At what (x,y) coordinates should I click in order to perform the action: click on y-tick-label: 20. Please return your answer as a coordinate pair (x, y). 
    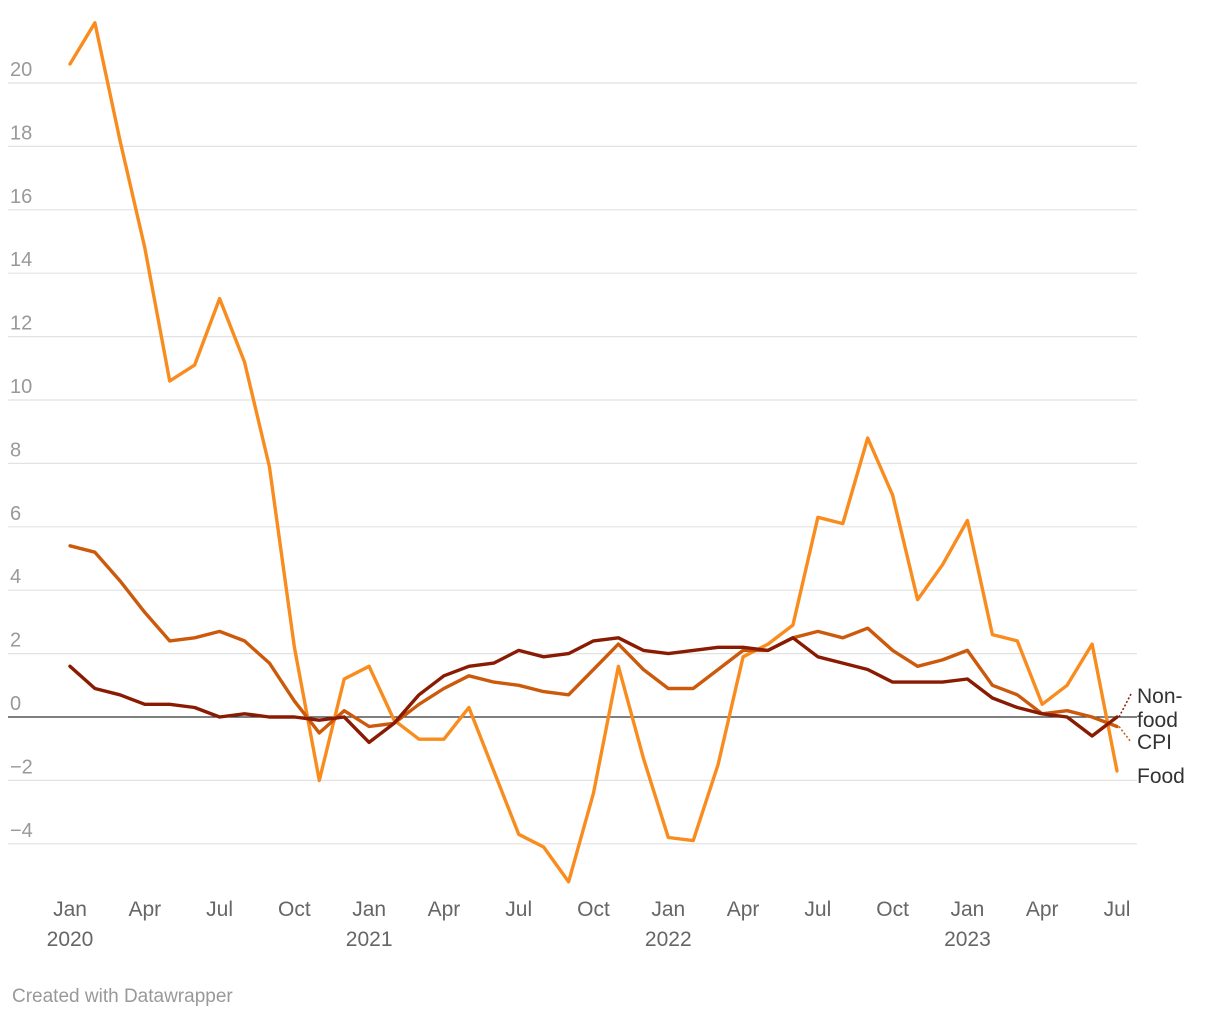
    Looking at the image, I should click on (21, 70).